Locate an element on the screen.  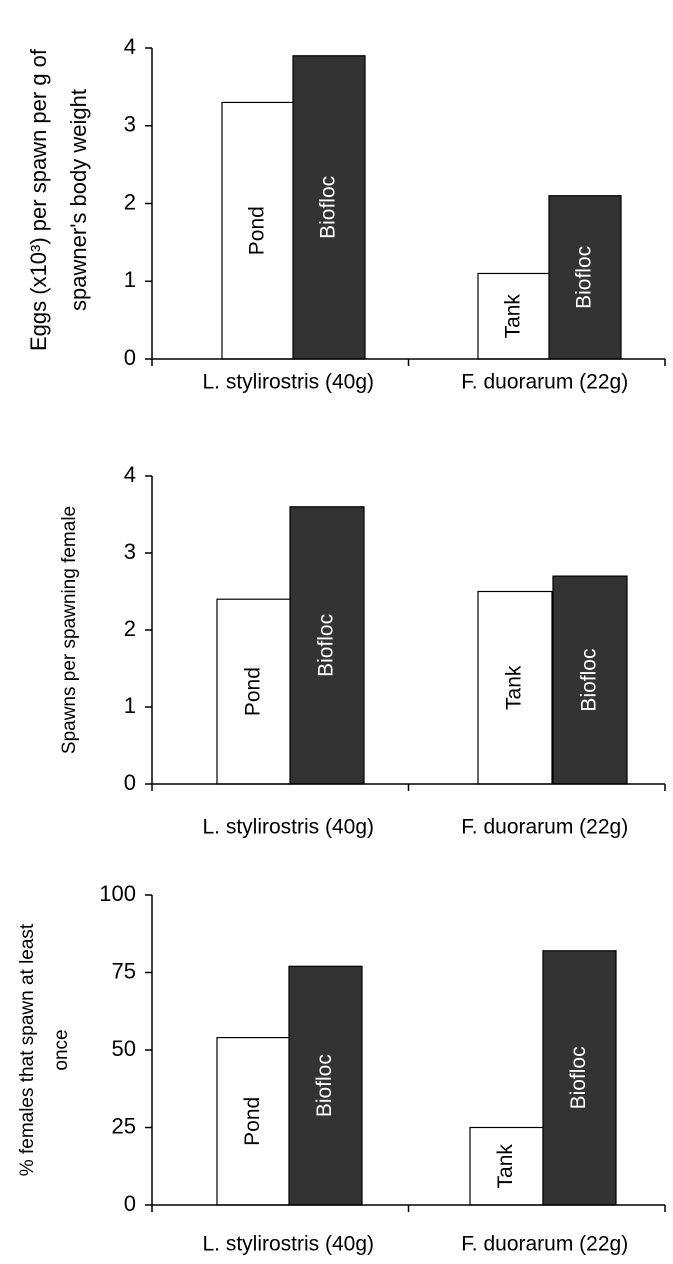
y-axis-label: spawner's body weight is located at coordinates (78, 200).